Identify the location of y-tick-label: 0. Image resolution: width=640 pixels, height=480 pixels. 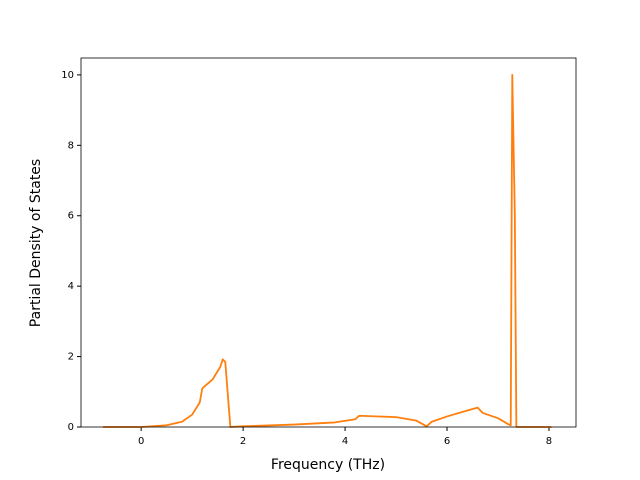
(71, 427).